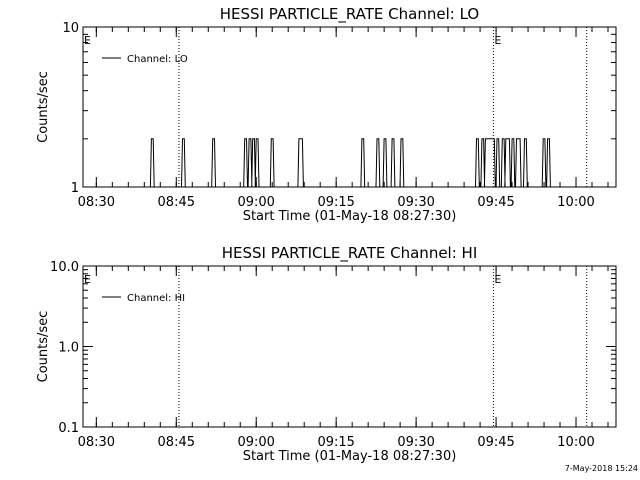  What do you see at coordinates (70, 28) in the screenshot?
I see `y-tick-label: 10` at bounding box center [70, 28].